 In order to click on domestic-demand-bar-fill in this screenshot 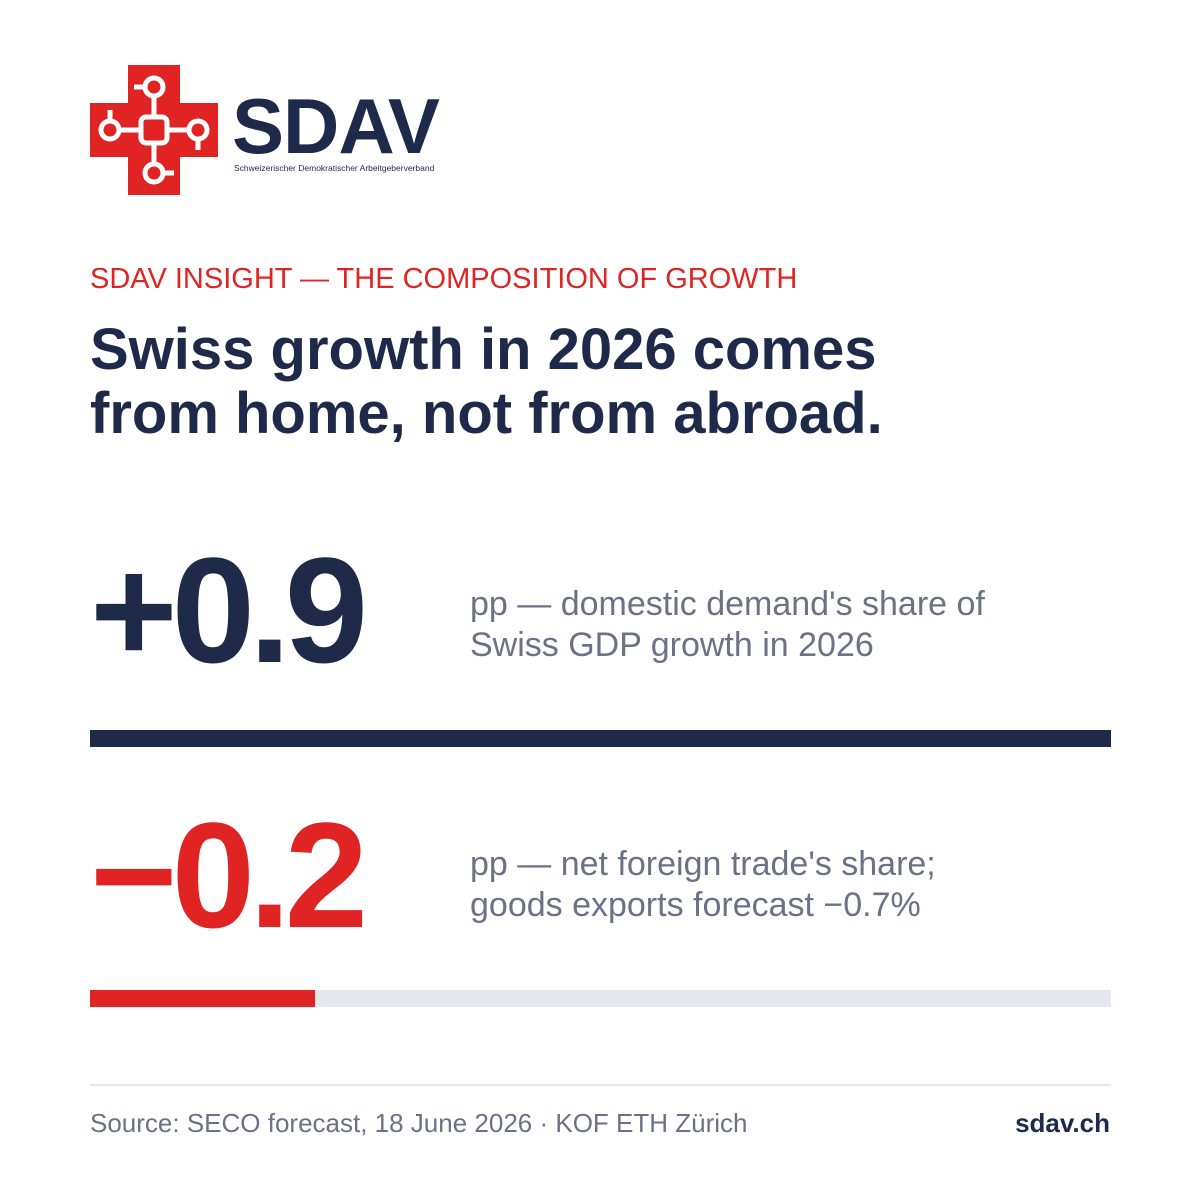, I will do `click(600, 738)`.